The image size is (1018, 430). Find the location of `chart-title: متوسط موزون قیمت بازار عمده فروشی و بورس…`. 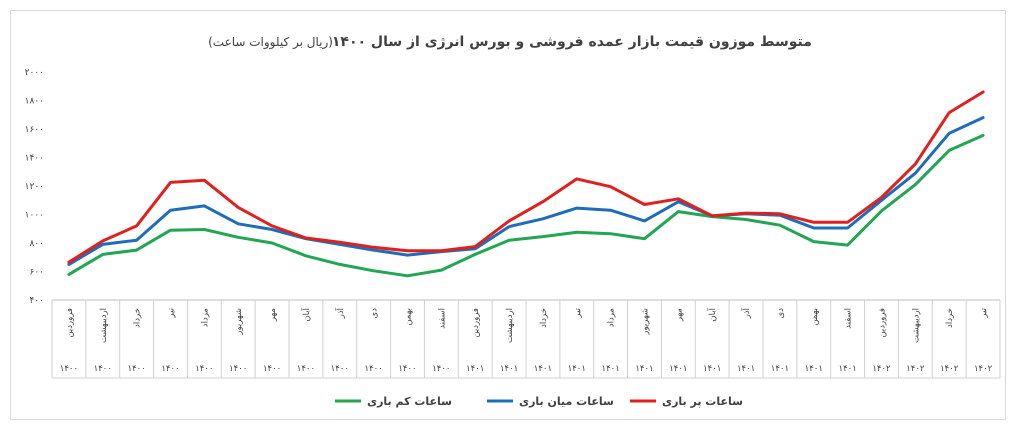

chart-title: متوسط موزون قیمت بازار عمده فروشی و بورس… is located at coordinates (510, 42).